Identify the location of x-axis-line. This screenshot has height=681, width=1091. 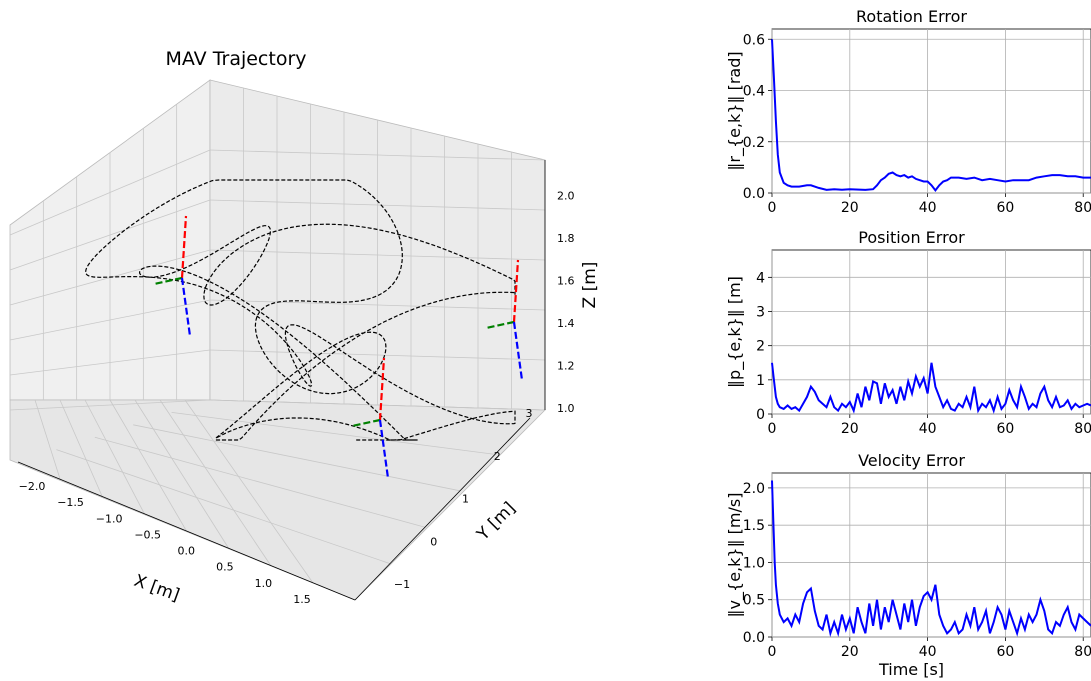
(186, 531).